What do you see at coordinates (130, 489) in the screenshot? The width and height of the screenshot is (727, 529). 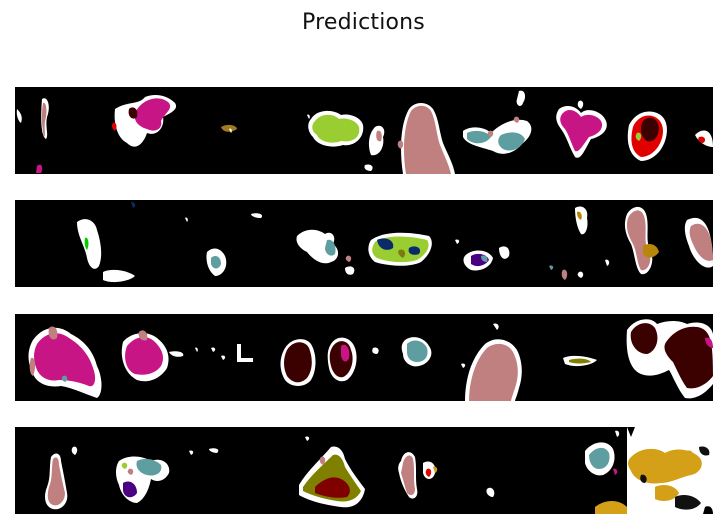 I see `mask-indigo` at bounding box center [130, 489].